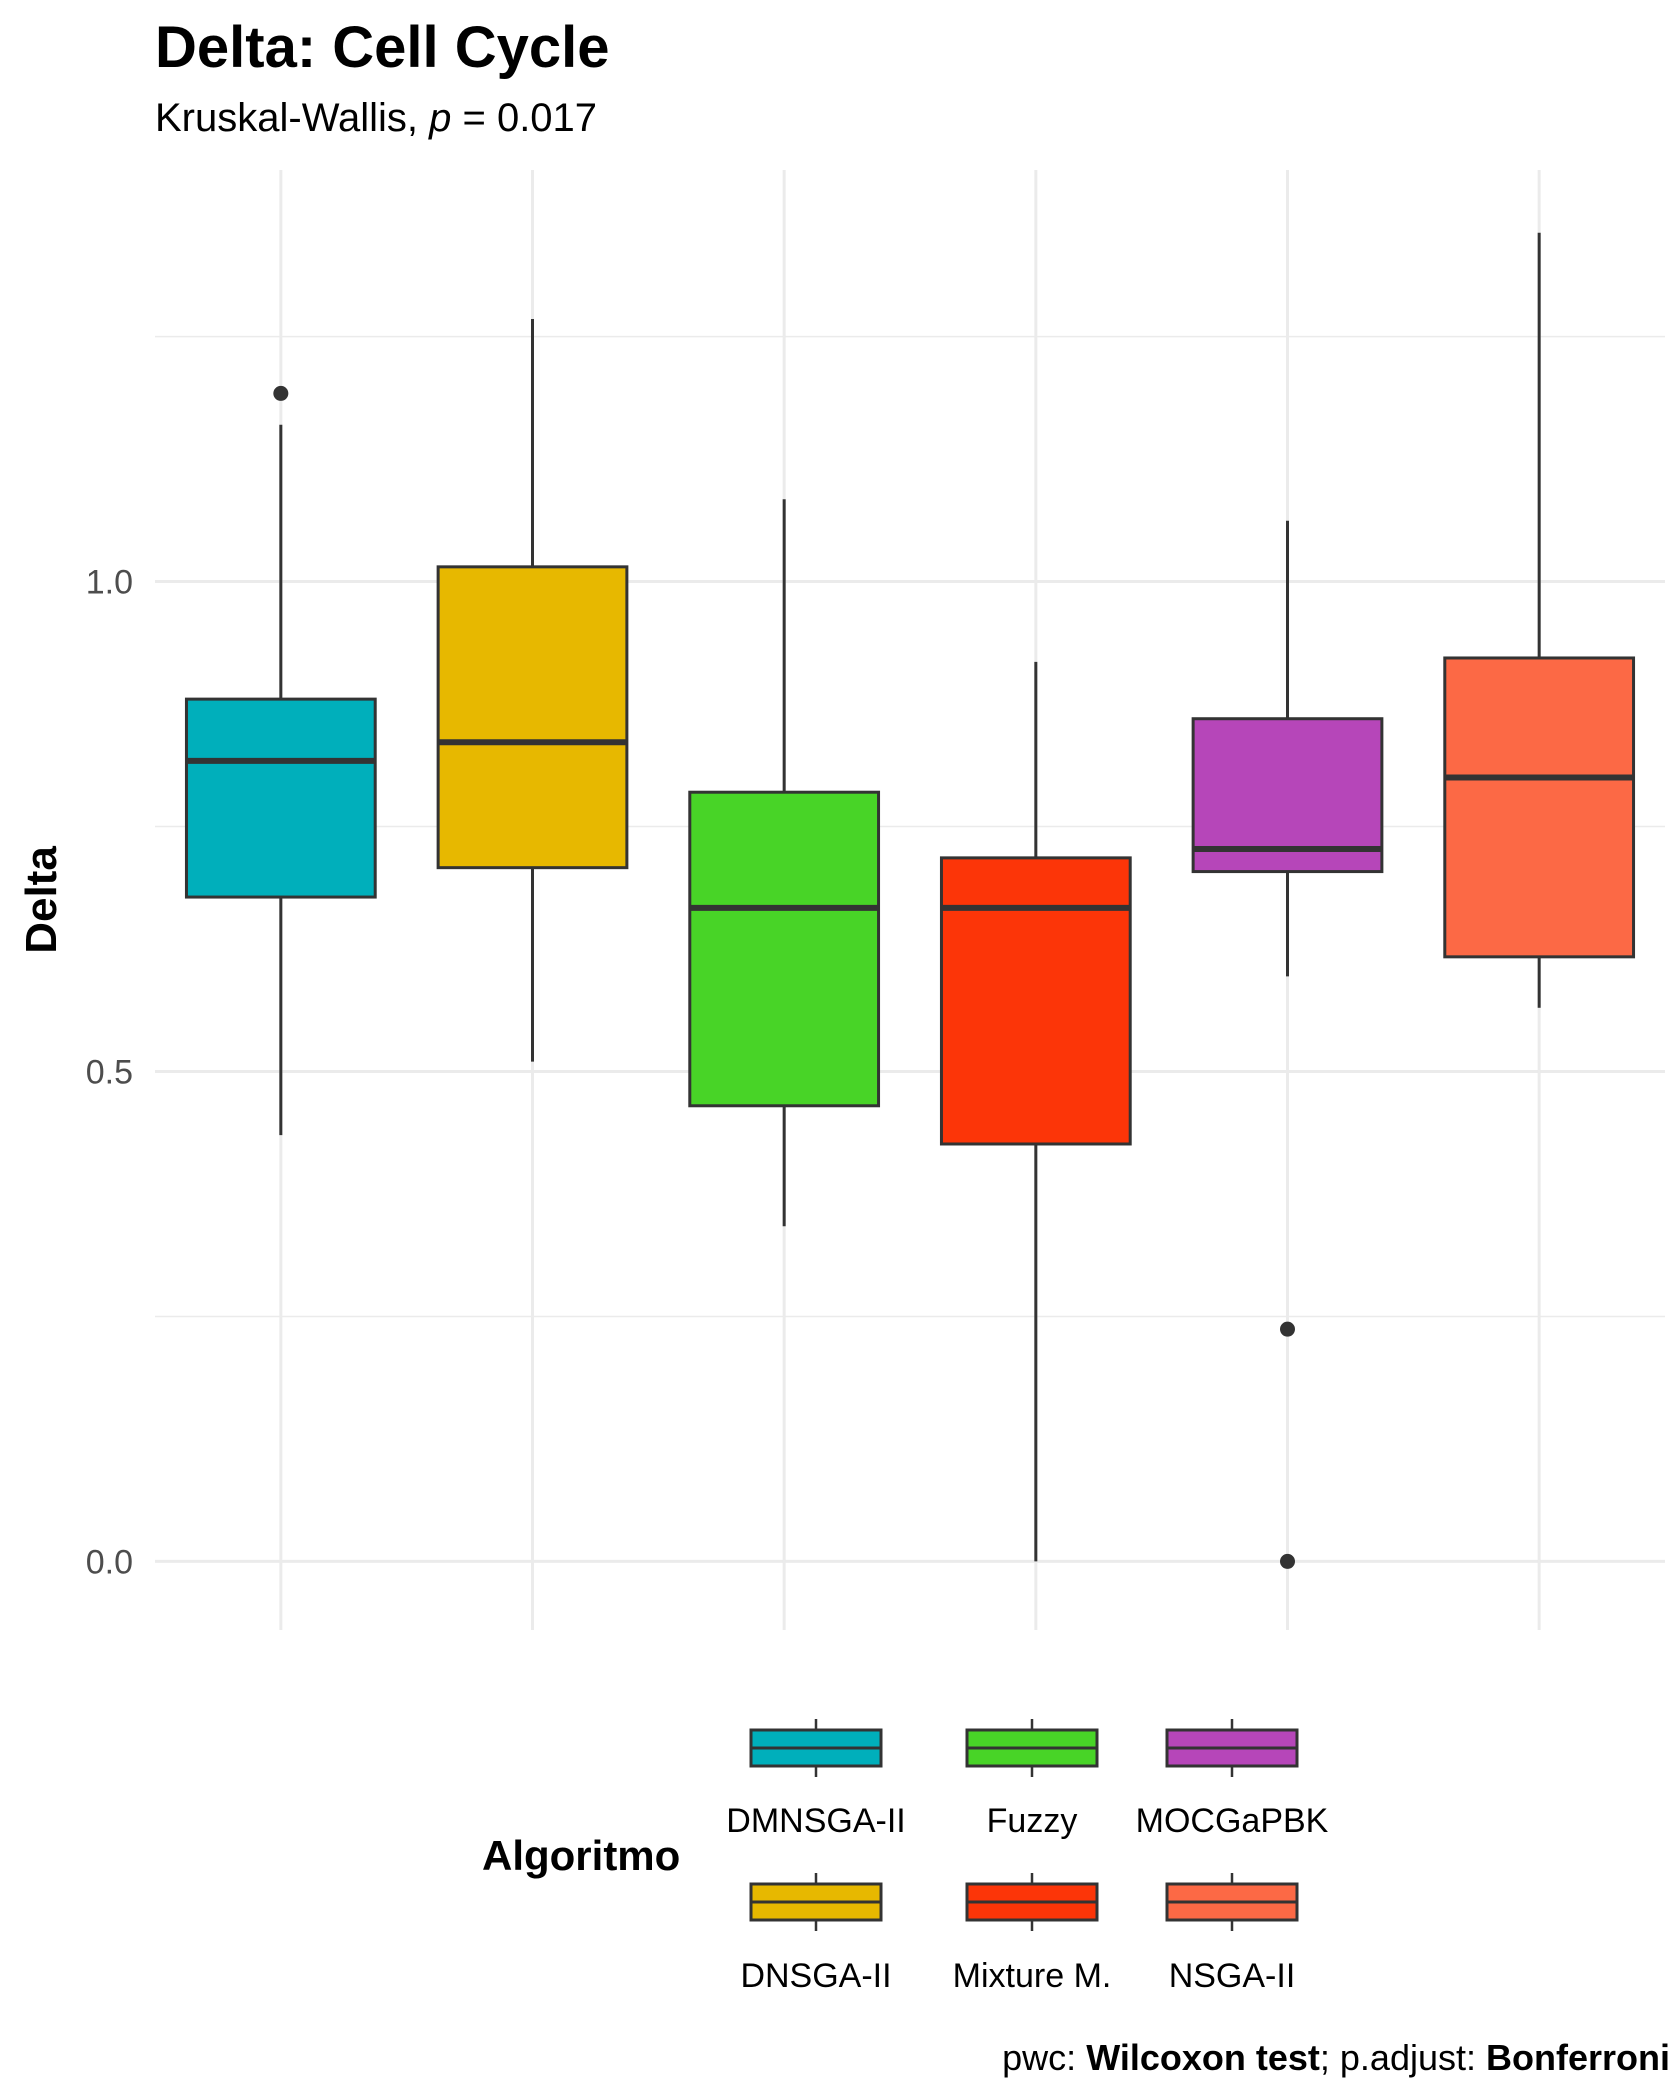  What do you see at coordinates (581, 1855) in the screenshot?
I see `legend-title: Algoritmo` at bounding box center [581, 1855].